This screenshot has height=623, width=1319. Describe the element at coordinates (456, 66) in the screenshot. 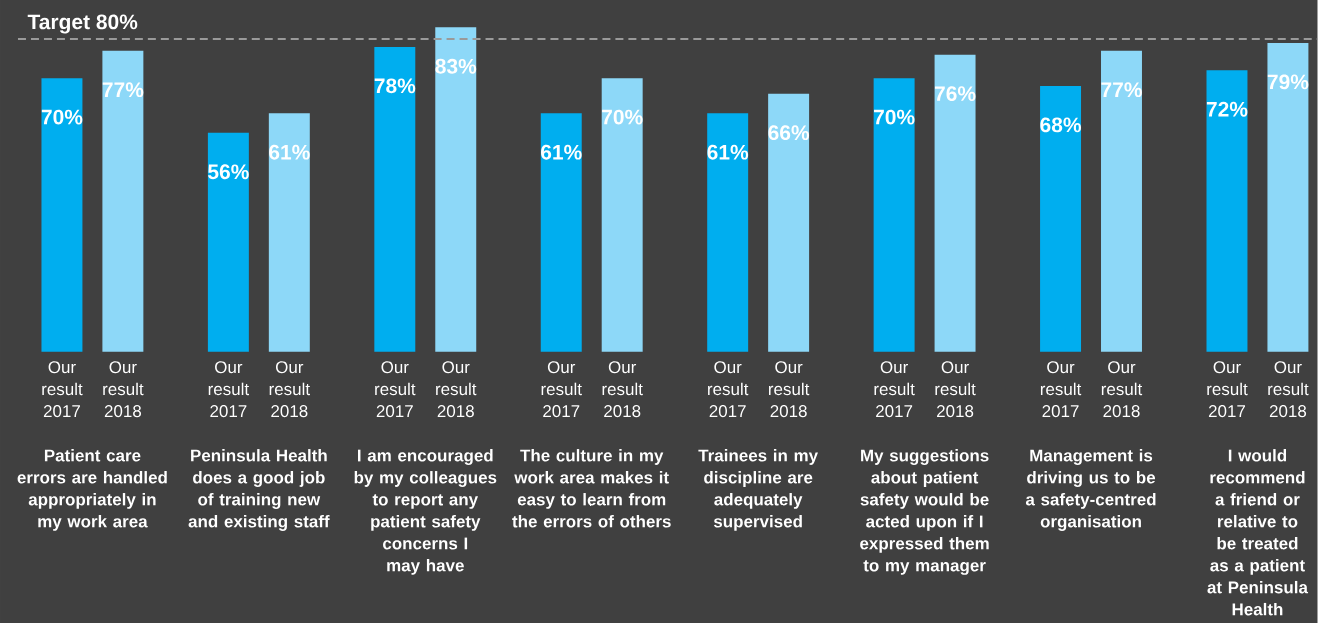

I see `data-label: 83%` at that location.